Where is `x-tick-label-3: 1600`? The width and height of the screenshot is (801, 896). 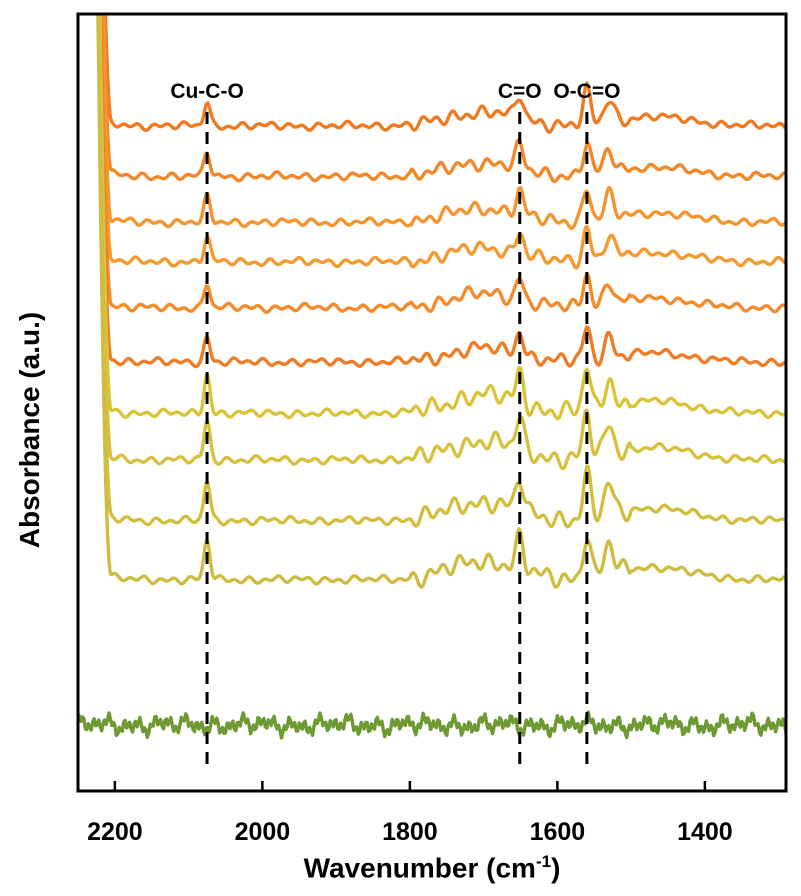
x-tick-label-3: 1600 is located at coordinates (558, 832).